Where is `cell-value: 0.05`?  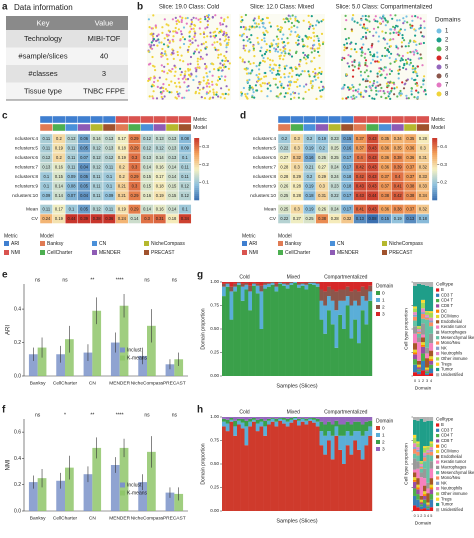
cell-value: 0.05 is located at coordinates (84, 147).